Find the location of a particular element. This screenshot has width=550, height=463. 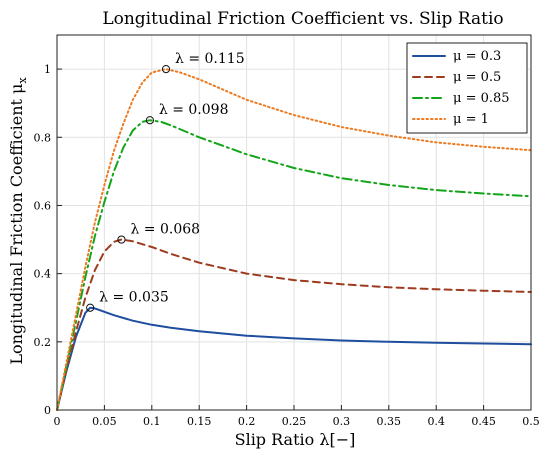

y-axis-label-main: Longitudinal Friction Coefficient μ is located at coordinates (16, 224).